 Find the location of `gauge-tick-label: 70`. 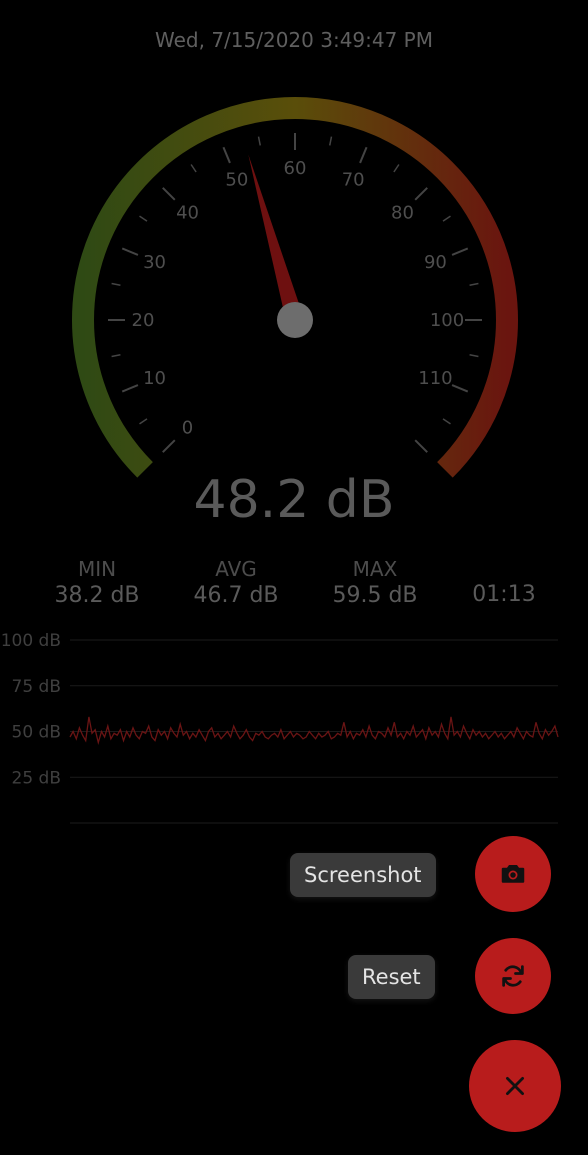

gauge-tick-label: 70 is located at coordinates (353, 180).